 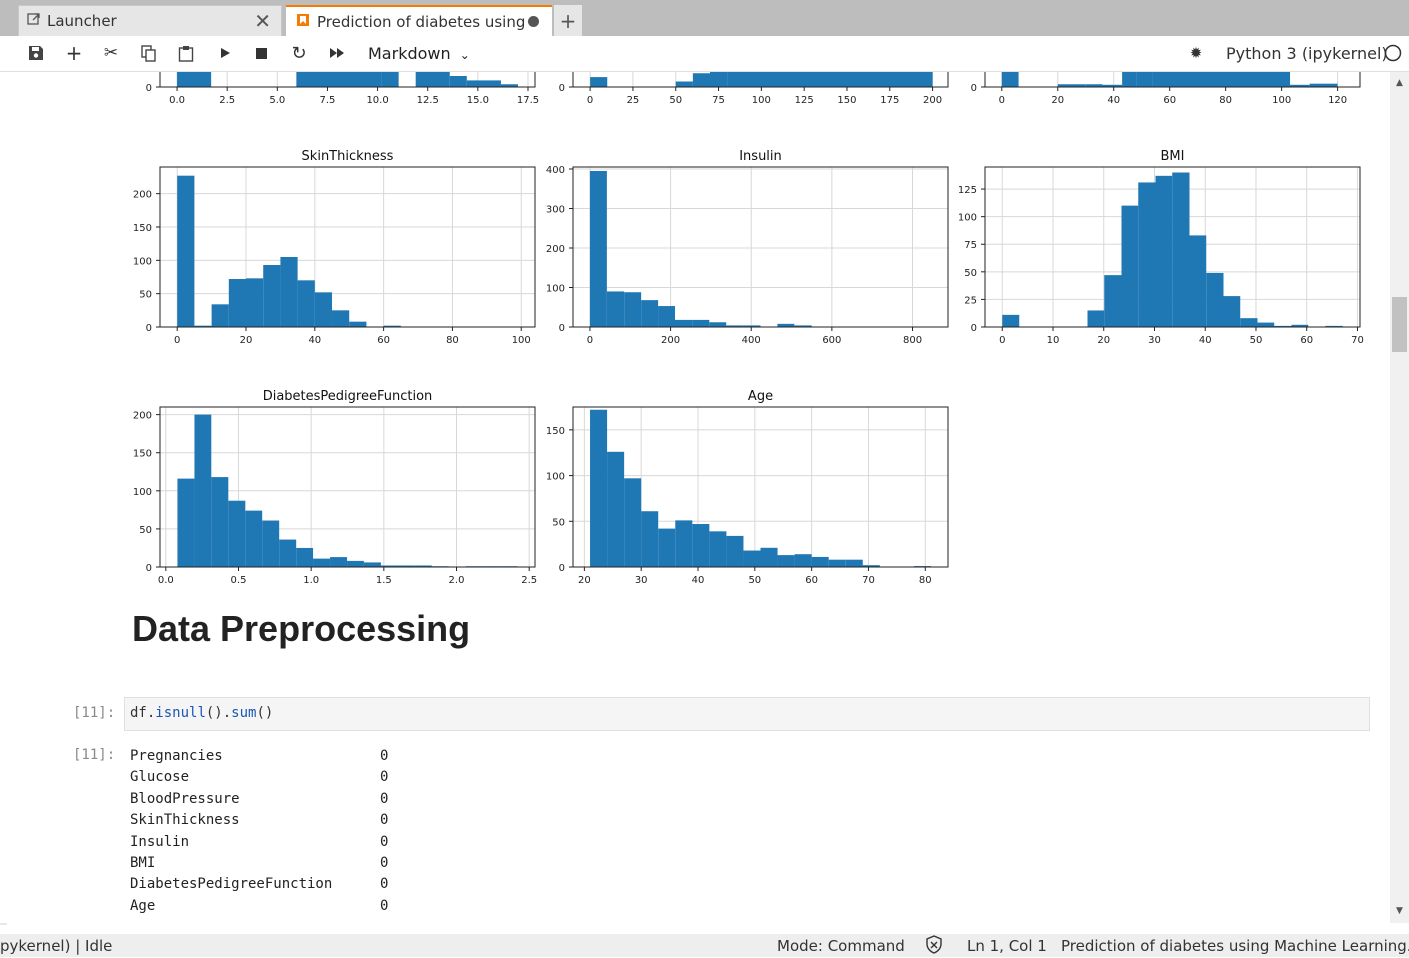 What do you see at coordinates (384, 841) in the screenshot?
I see `output-value: 0` at bounding box center [384, 841].